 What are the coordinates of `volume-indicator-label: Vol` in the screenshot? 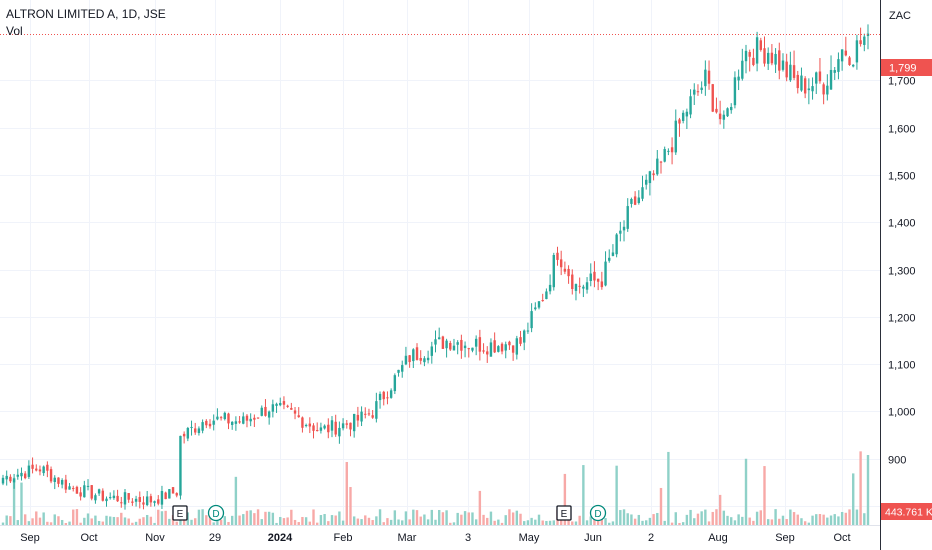 It's located at (14, 31).